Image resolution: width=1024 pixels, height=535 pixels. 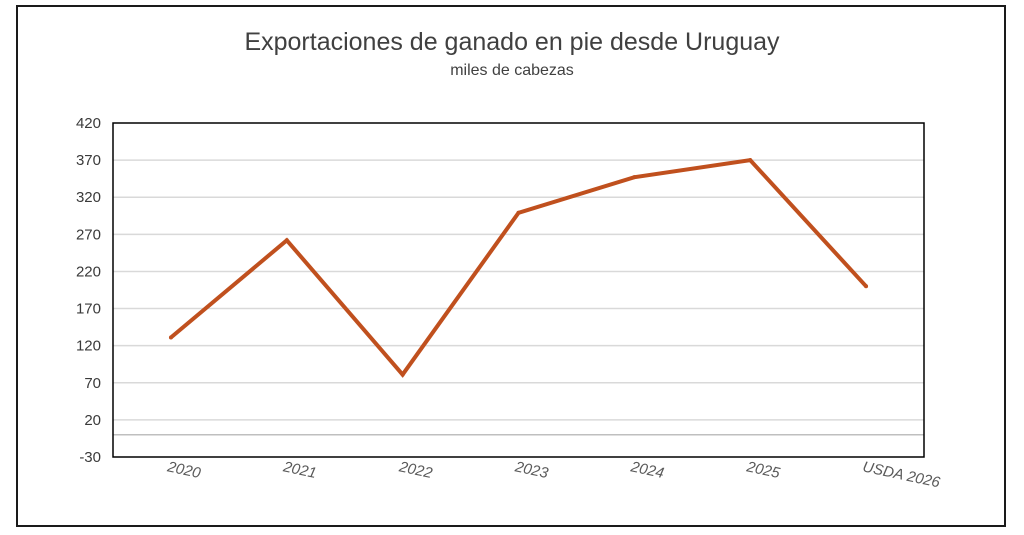 I want to click on y-tick-label: 20, so click(x=92, y=420).